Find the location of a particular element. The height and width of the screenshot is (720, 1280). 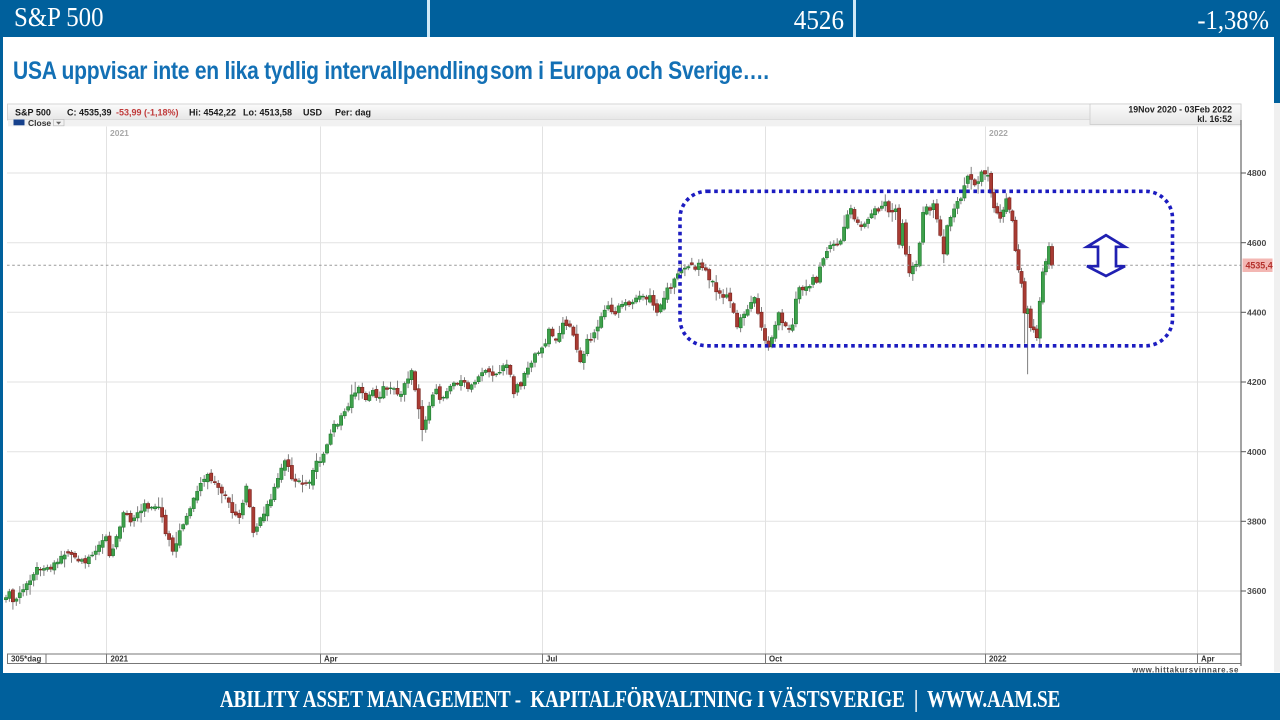

svg-text: www.hittakursvinnare.se is located at coordinates (1185, 669).